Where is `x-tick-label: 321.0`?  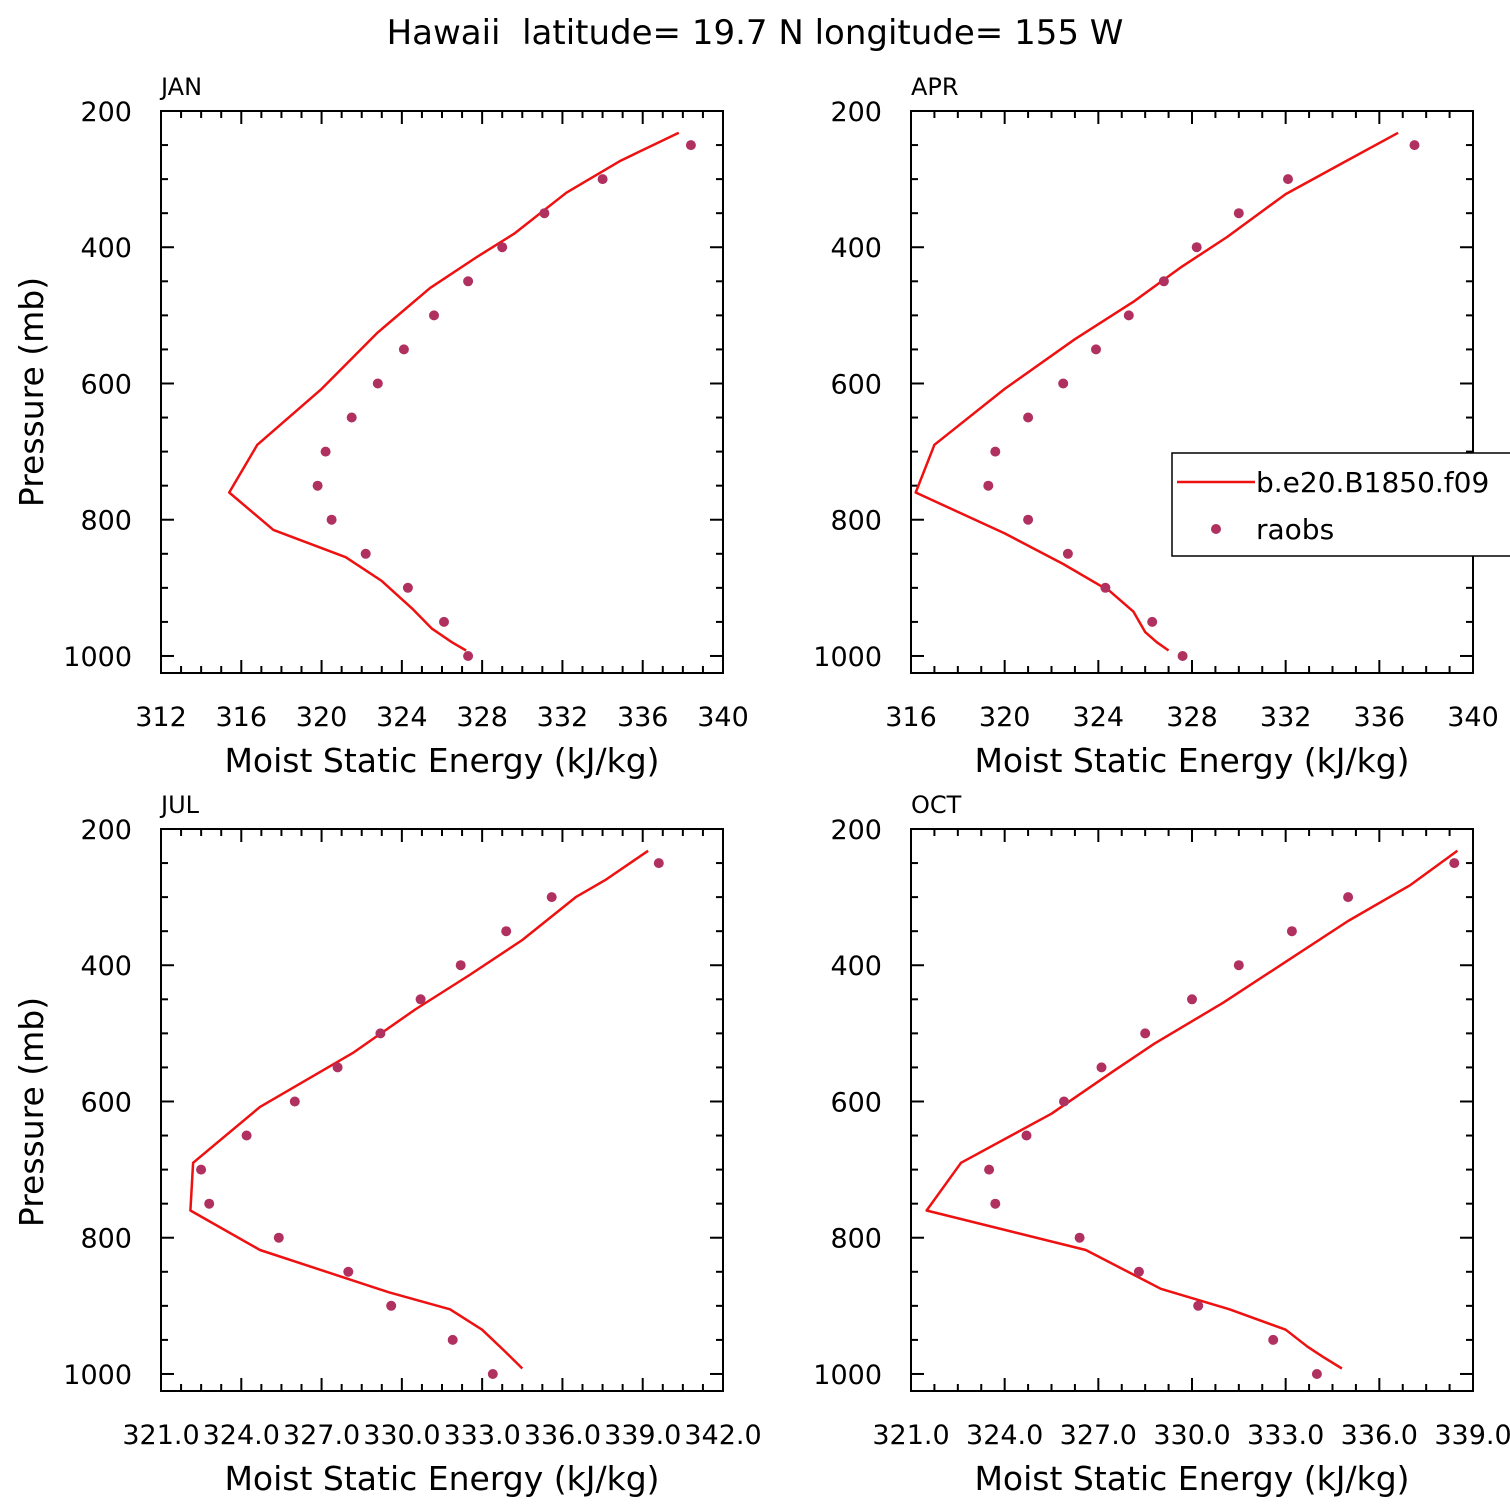 x-tick-label: 321.0 is located at coordinates (160, 1435).